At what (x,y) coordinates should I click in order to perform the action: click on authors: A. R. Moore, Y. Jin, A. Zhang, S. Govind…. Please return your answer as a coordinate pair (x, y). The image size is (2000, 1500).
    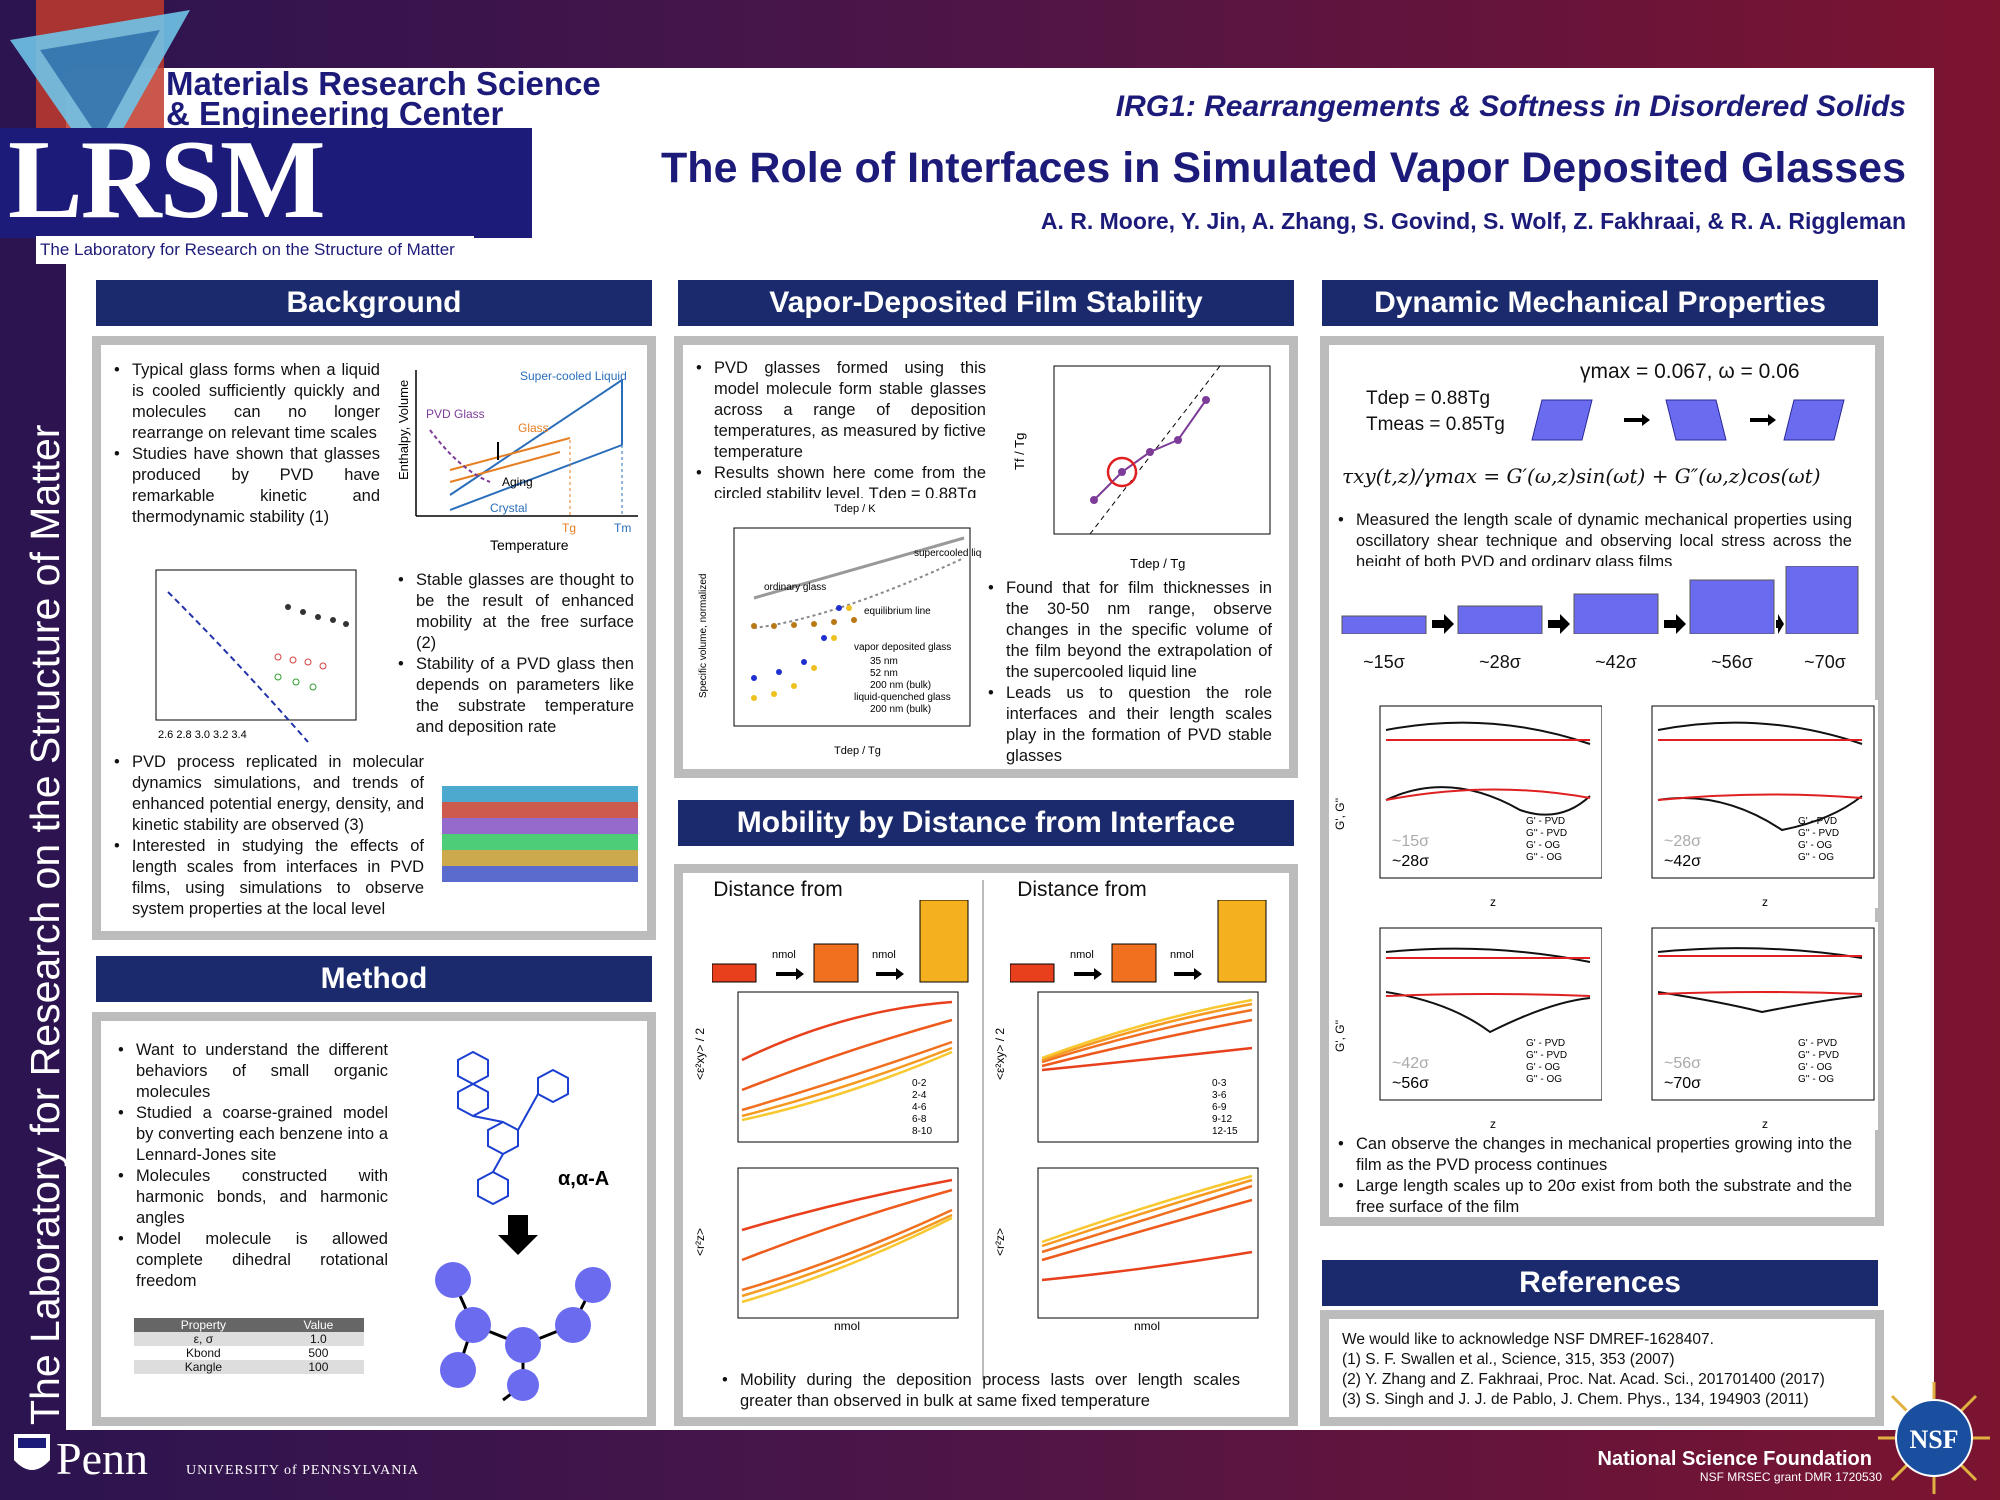
    Looking at the image, I should click on (1473, 221).